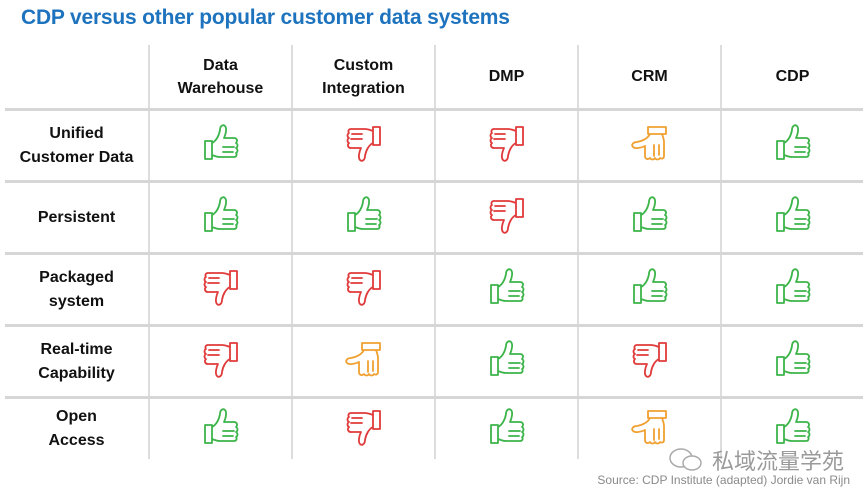  Describe the element at coordinates (220, 77) in the screenshot. I see `column-header: Data Warehouse` at that location.